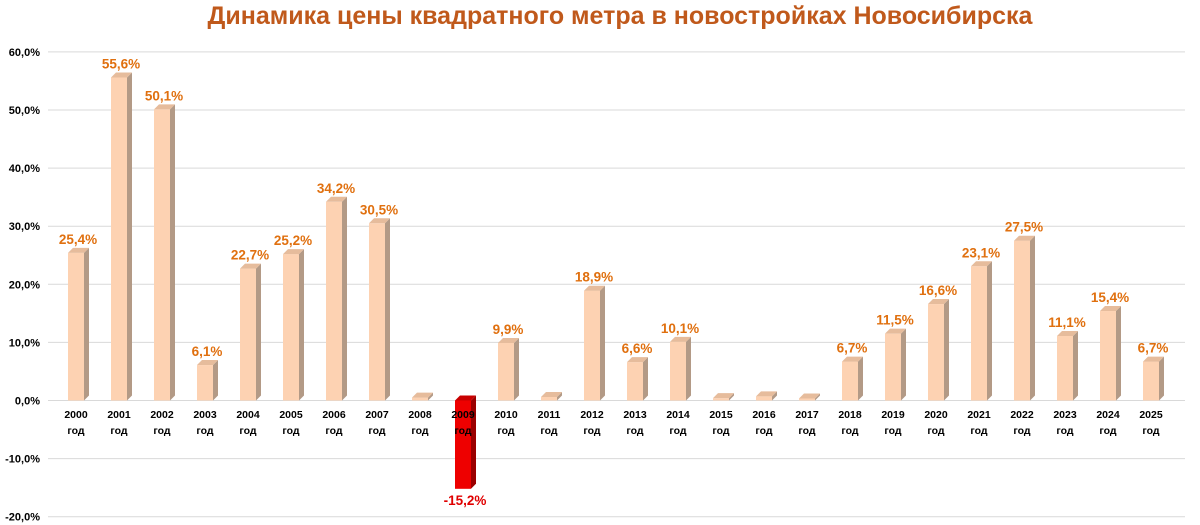 The height and width of the screenshot is (525, 1200). I want to click on data-label: 50,1%, so click(164, 95).